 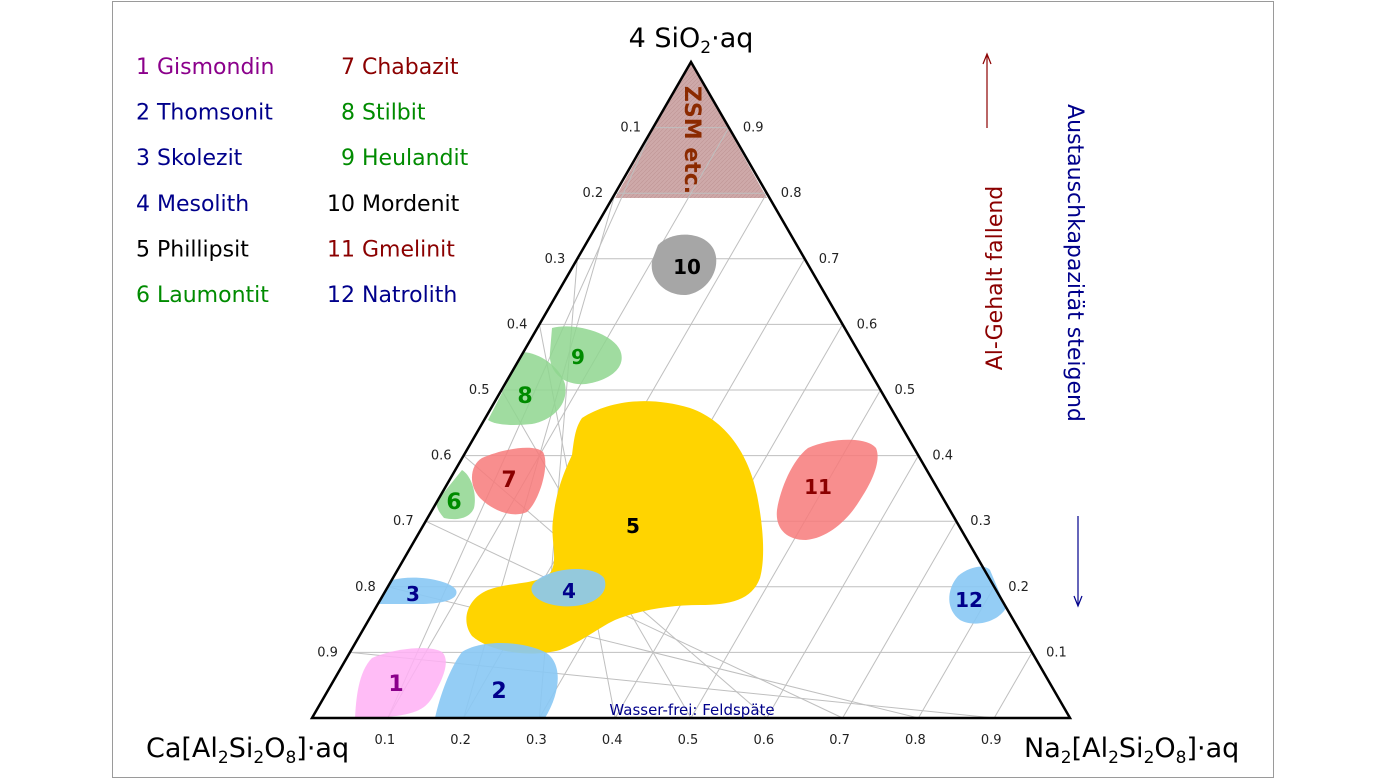 I want to click on region-4-mesolith, so click(x=568, y=588).